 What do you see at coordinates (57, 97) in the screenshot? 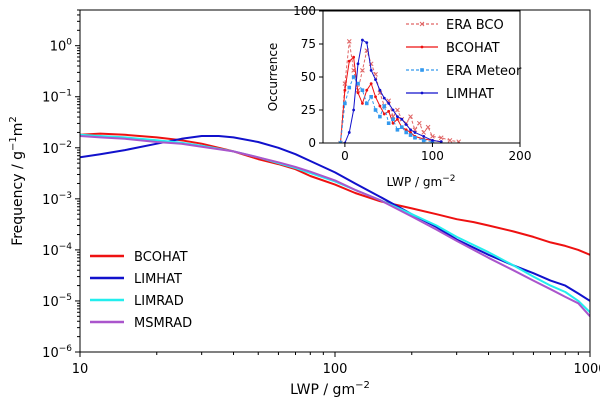
I see `main-y-tick-label: 10⁻¹` at bounding box center [57, 97].